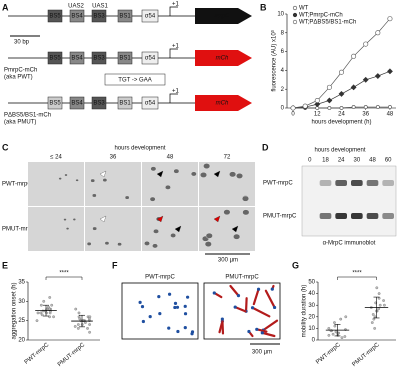 This screenshot has width=400, height=368. What do you see at coordinates (135, 79) in the screenshot?
I see `mutation-box` at bounding box center [135, 79].